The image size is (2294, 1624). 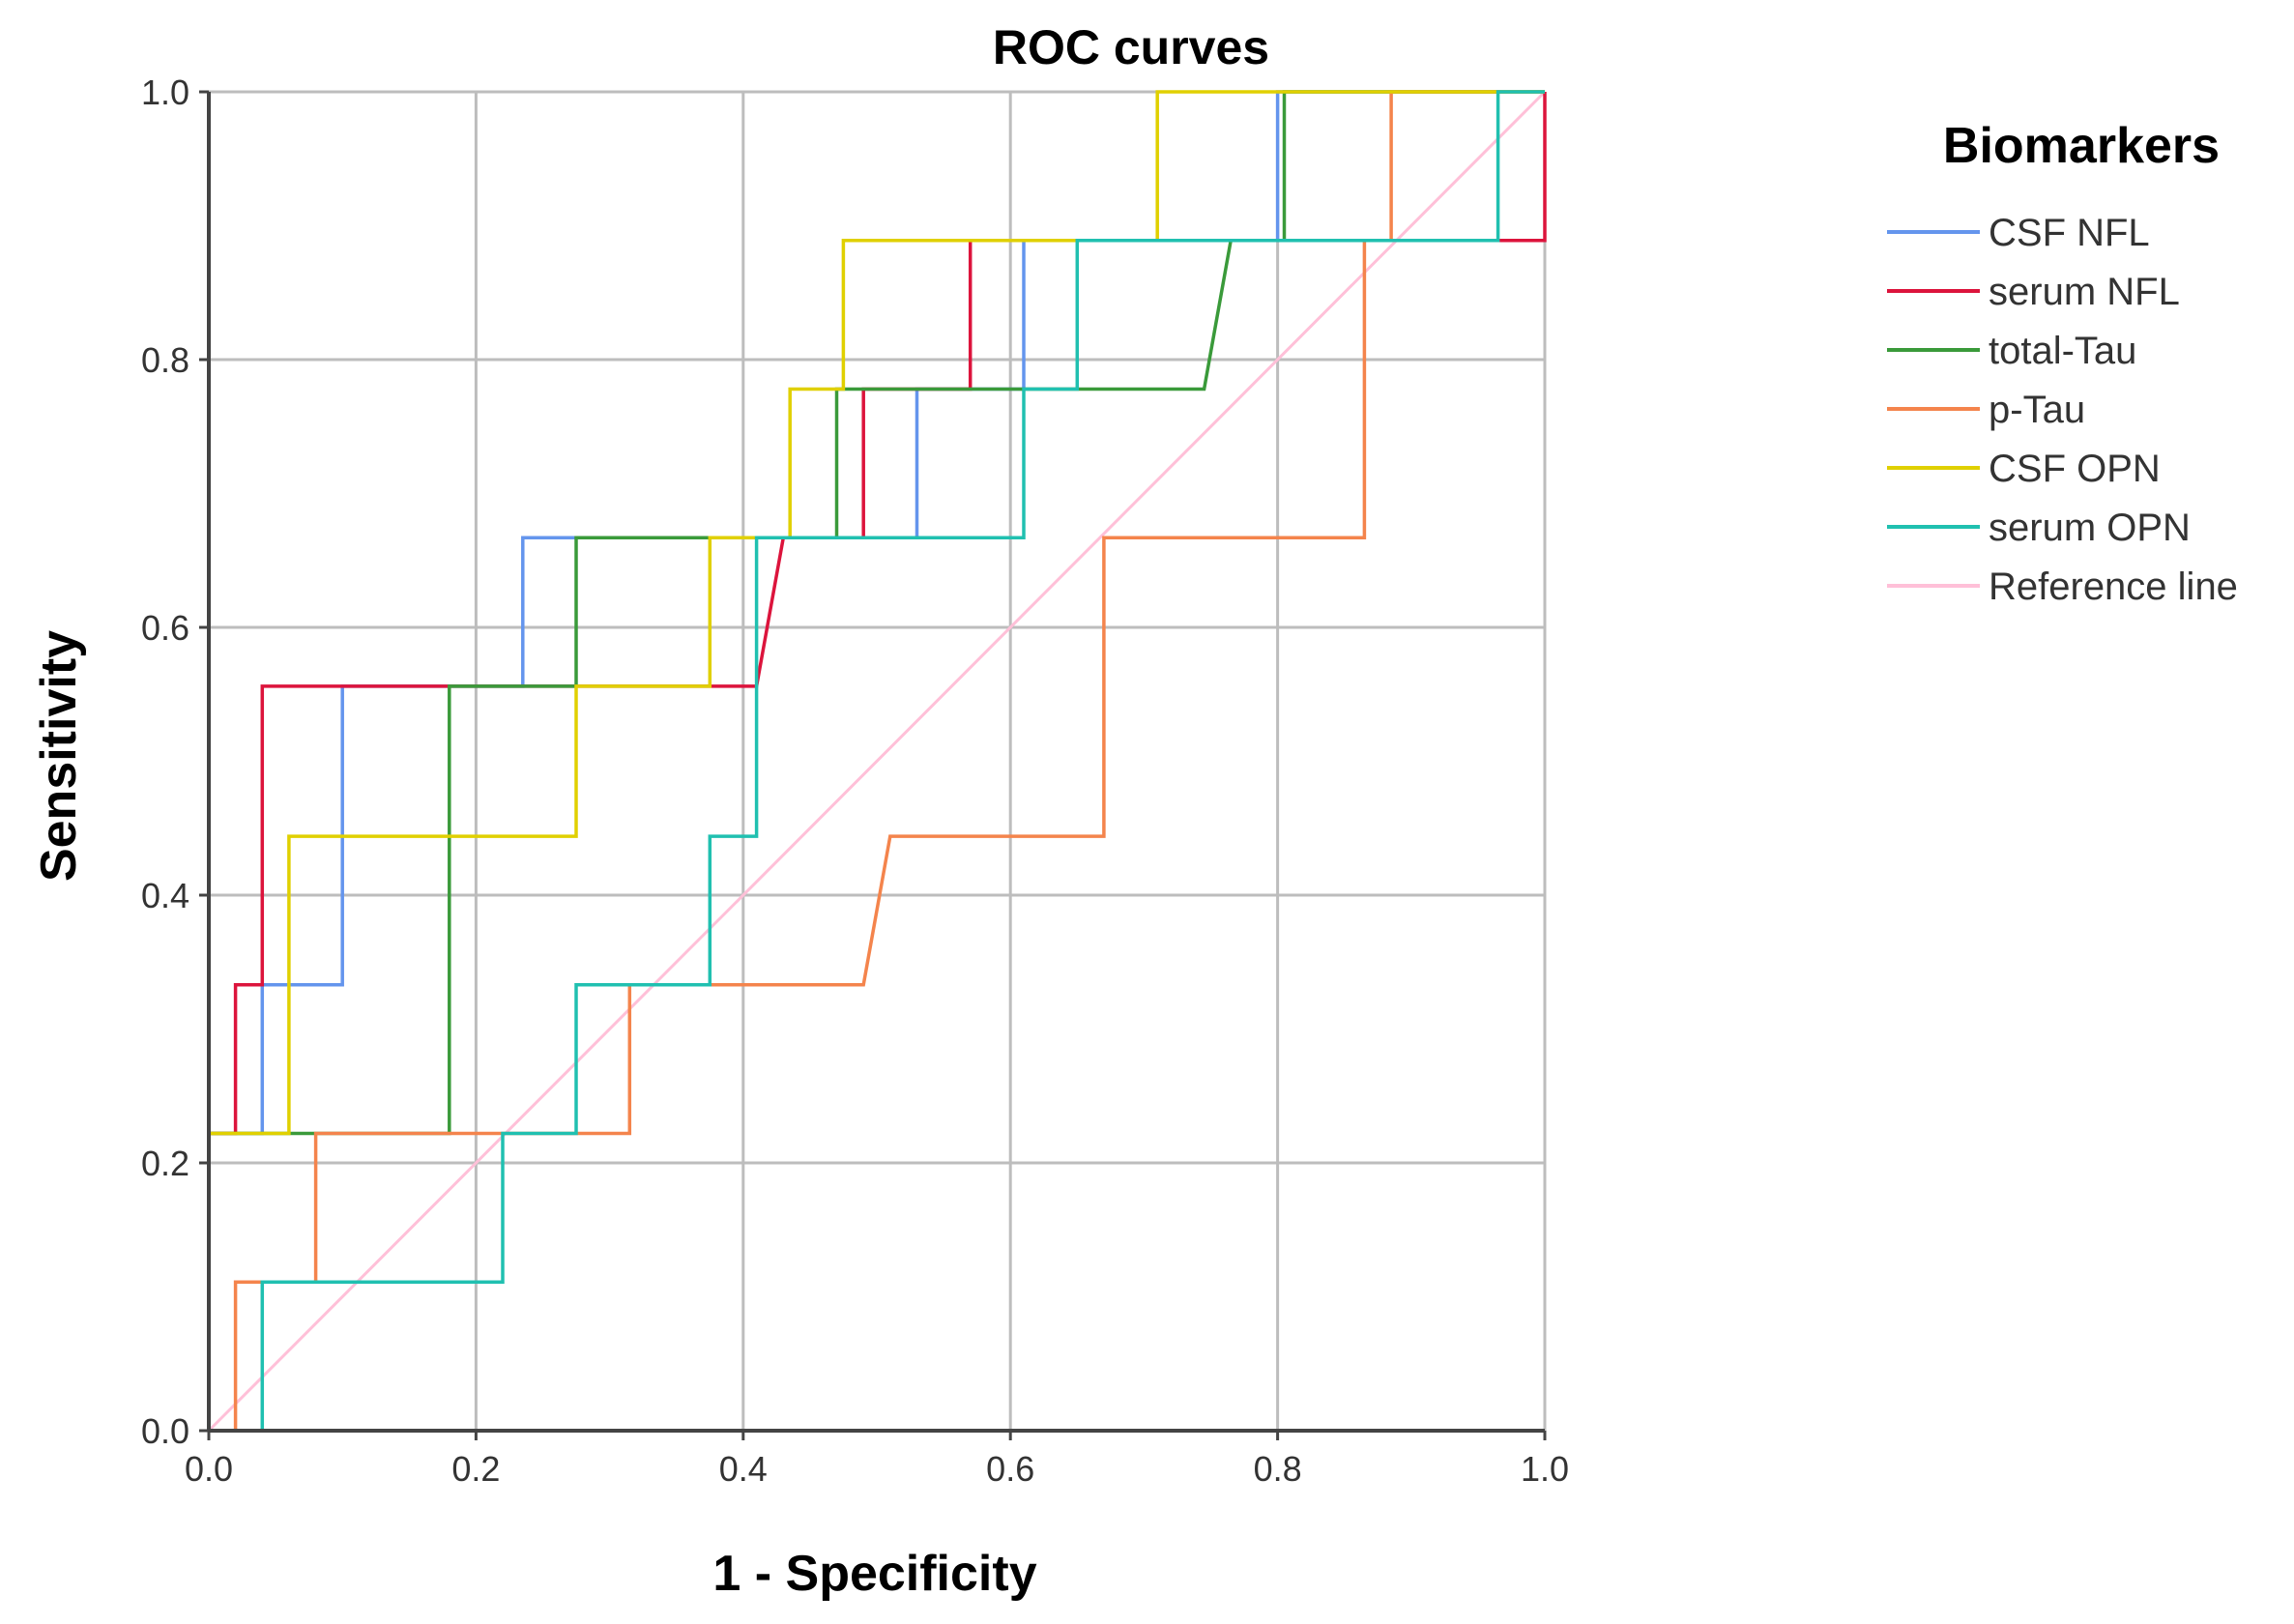 I want to click on legend-label-reference-line: Reference line, so click(x=2113, y=587).